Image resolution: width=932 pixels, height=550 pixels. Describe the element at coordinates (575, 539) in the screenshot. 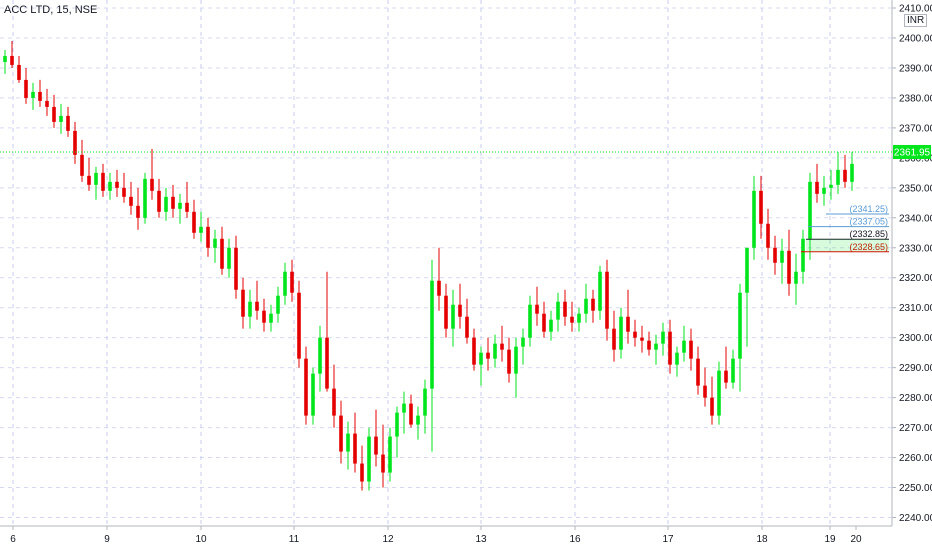

I see `x-tick-label: 16` at that location.